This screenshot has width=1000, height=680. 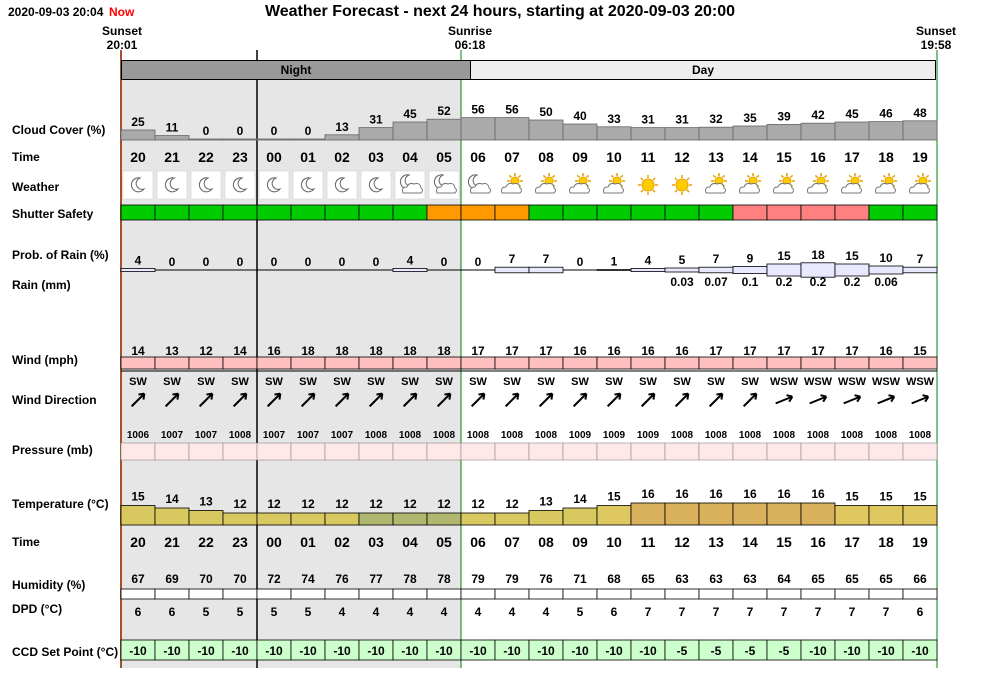 I want to click on cloud-value: 48, so click(x=920, y=113).